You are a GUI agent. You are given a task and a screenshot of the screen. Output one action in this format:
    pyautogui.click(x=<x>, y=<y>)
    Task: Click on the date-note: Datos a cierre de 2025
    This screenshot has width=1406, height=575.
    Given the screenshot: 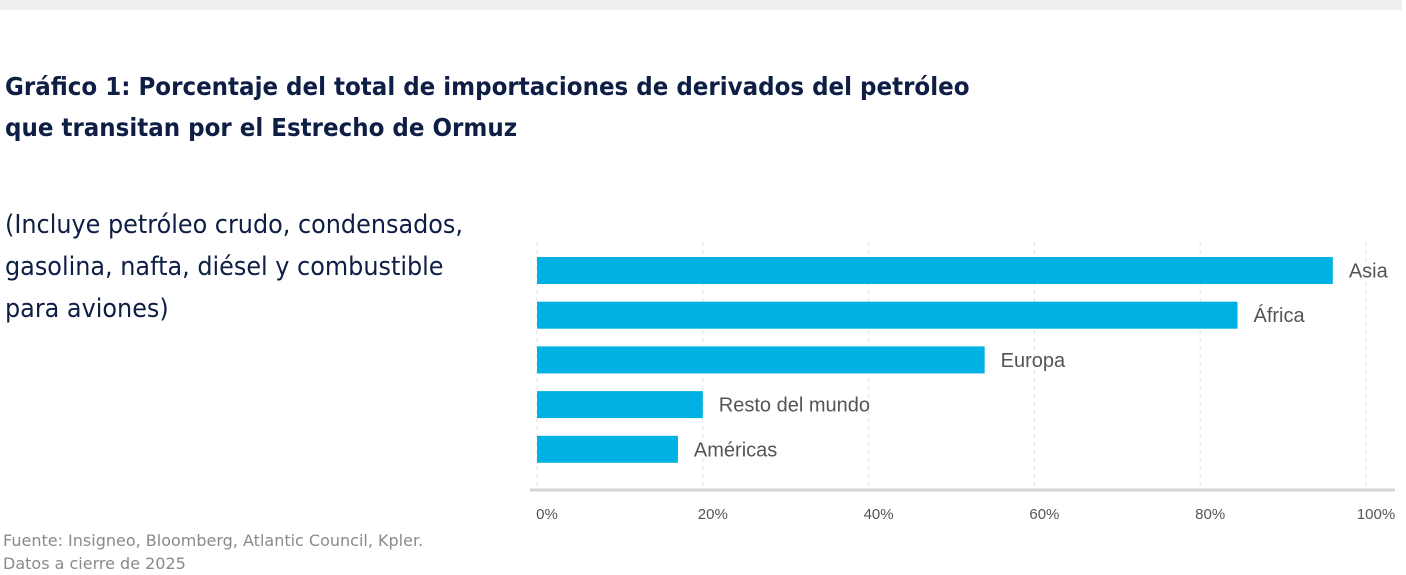 What is the action you would take?
    pyautogui.click(x=94, y=563)
    